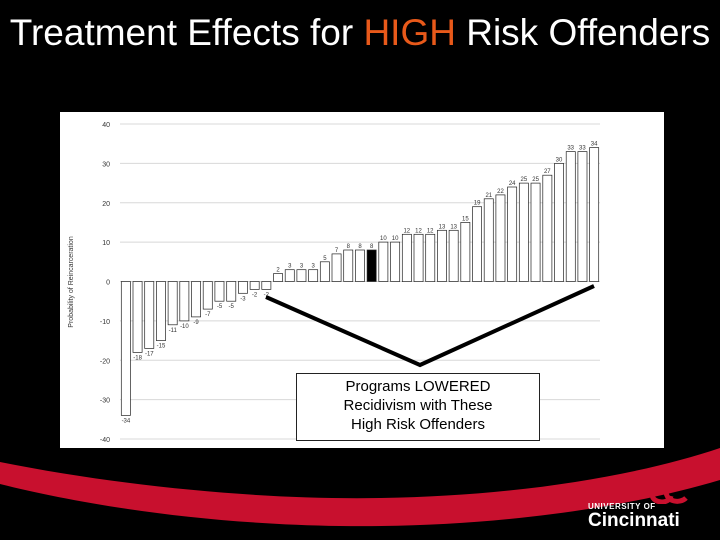  I want to click on y-axis-label: Probability of Reincarceration, so click(71, 282).